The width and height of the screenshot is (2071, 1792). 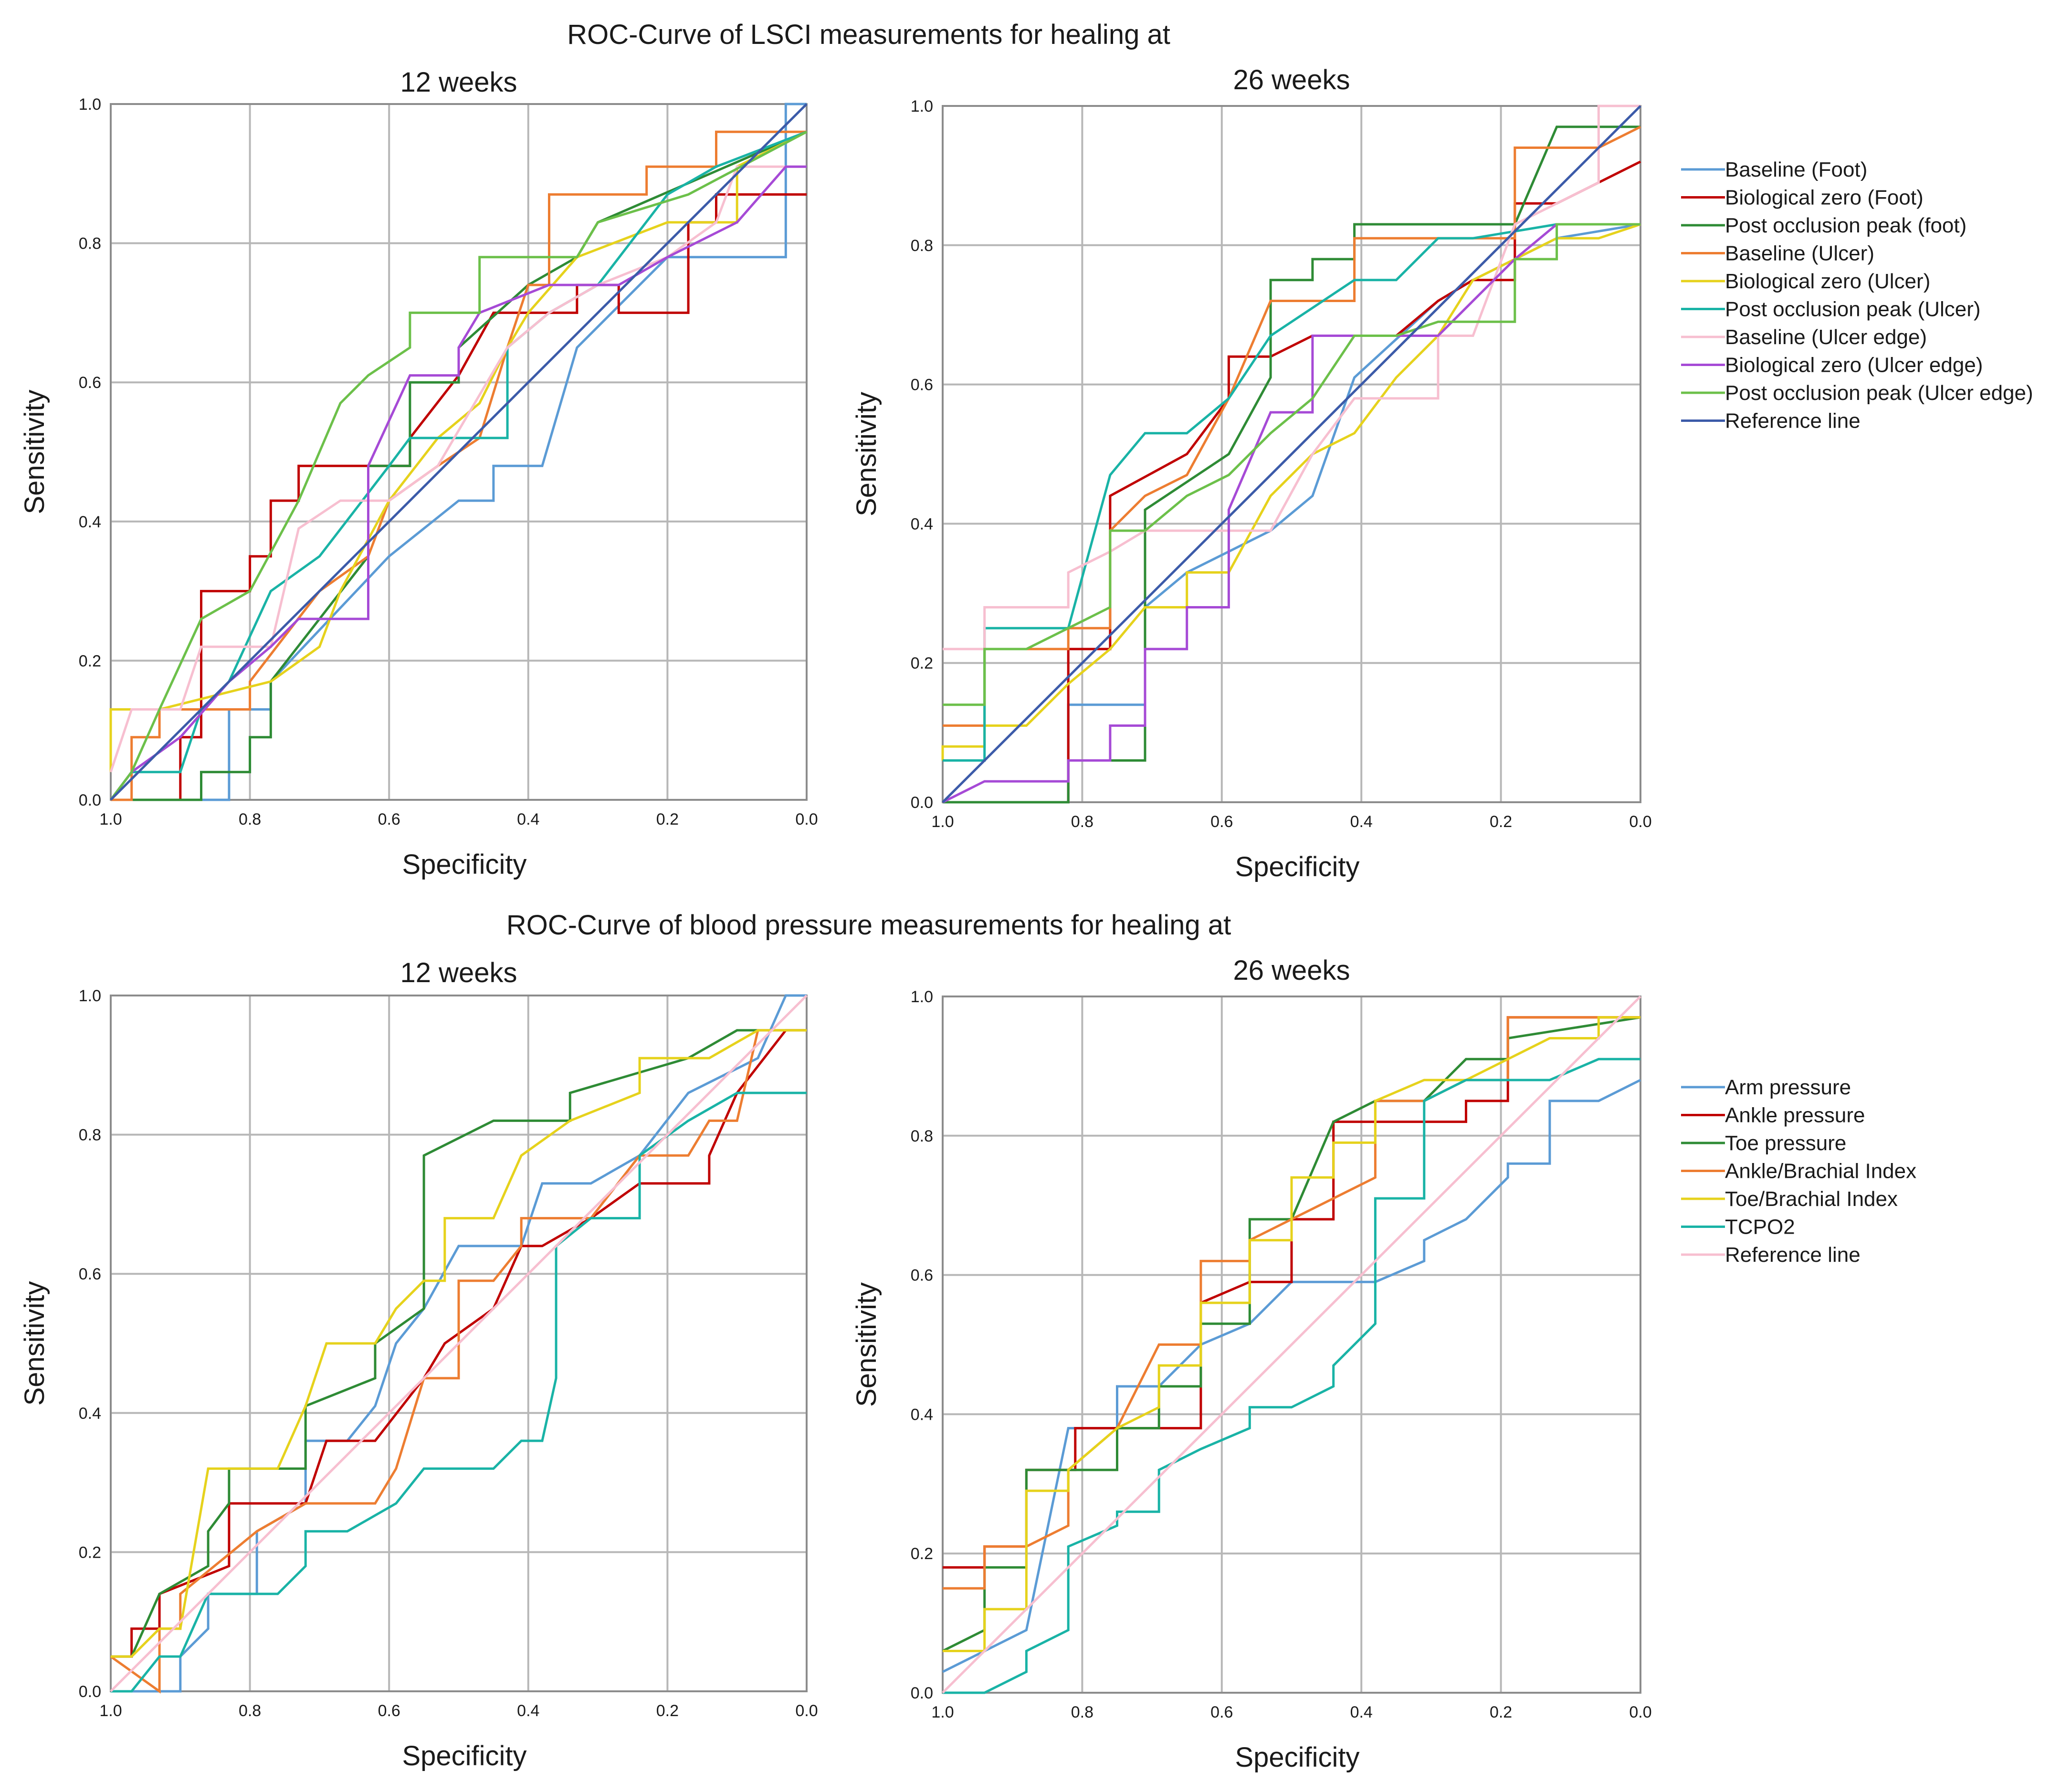 What do you see at coordinates (1800, 254) in the screenshot?
I see `legend-label: Baseline (Ulcer)` at bounding box center [1800, 254].